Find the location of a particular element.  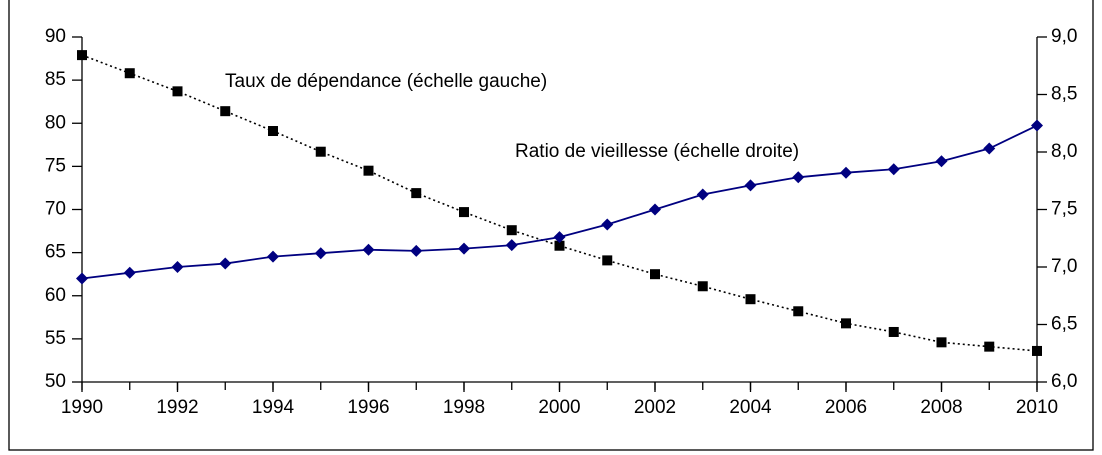

x-tick-label: 1992 is located at coordinates (177, 407).